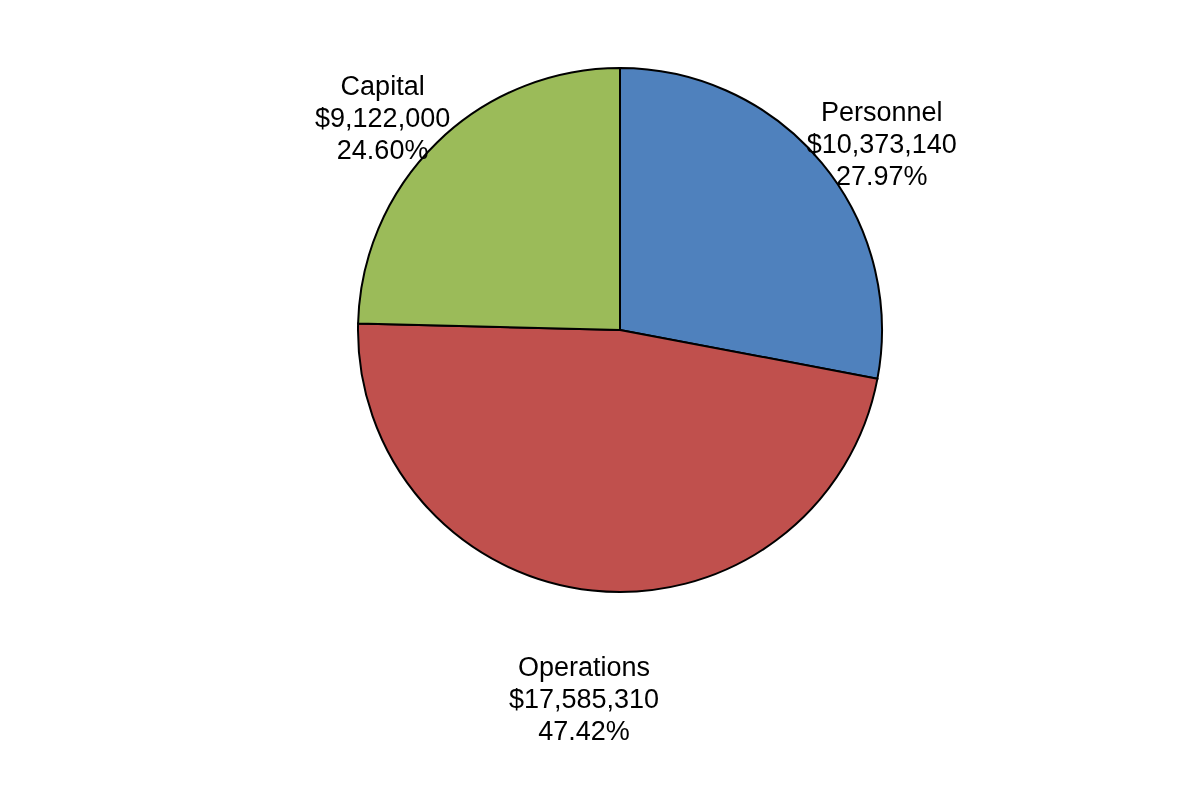  Describe the element at coordinates (881, 160) in the screenshot. I see `data-label: $10,373,140 27.97%` at that location.